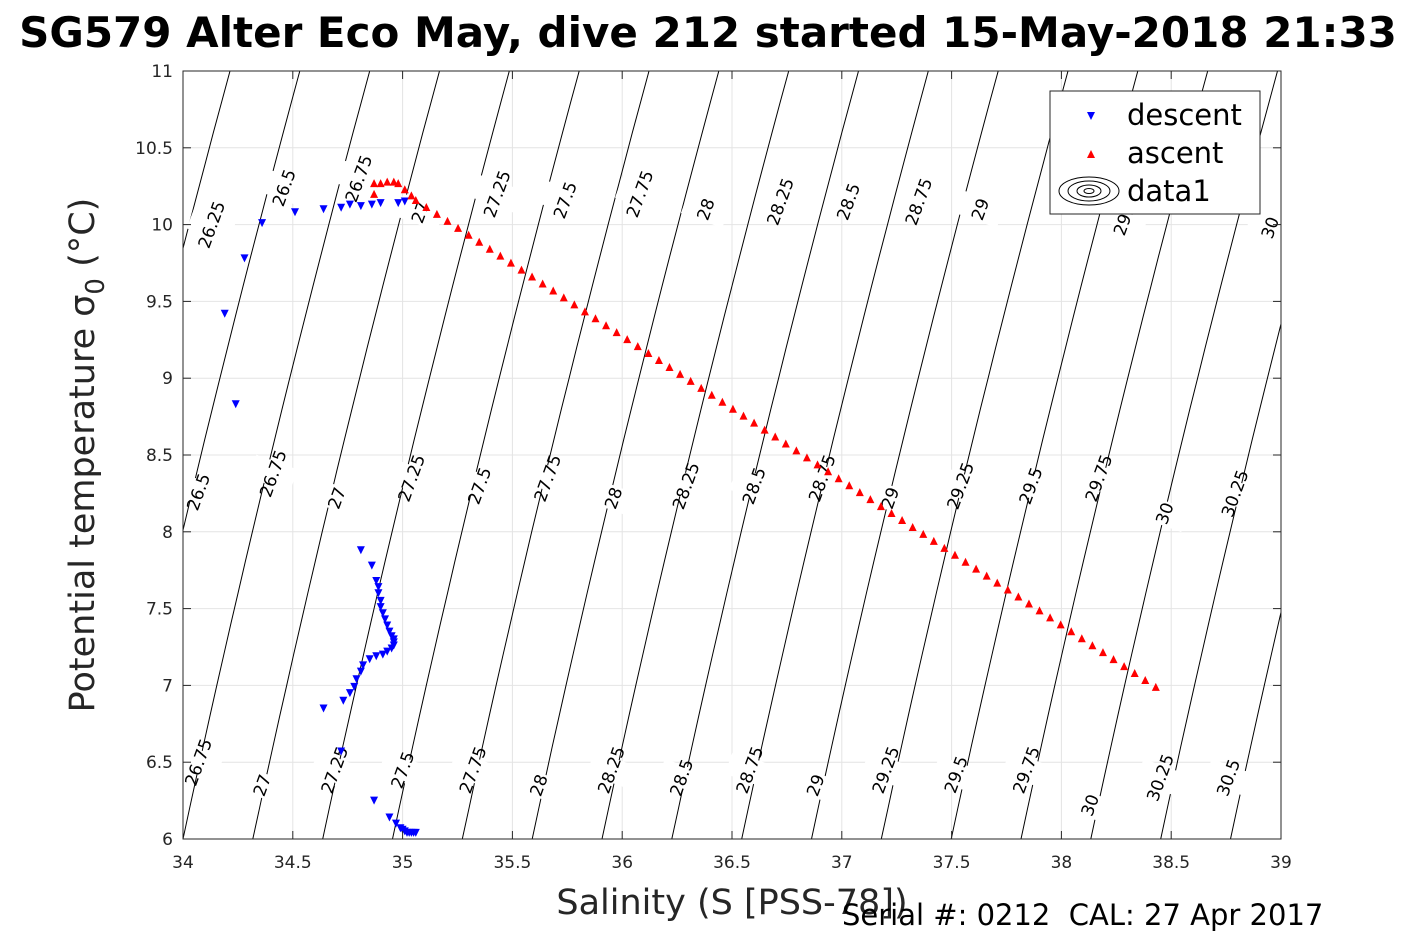  Describe the element at coordinates (159, 763) in the screenshot. I see `y-tick-label: 6.5` at that location.